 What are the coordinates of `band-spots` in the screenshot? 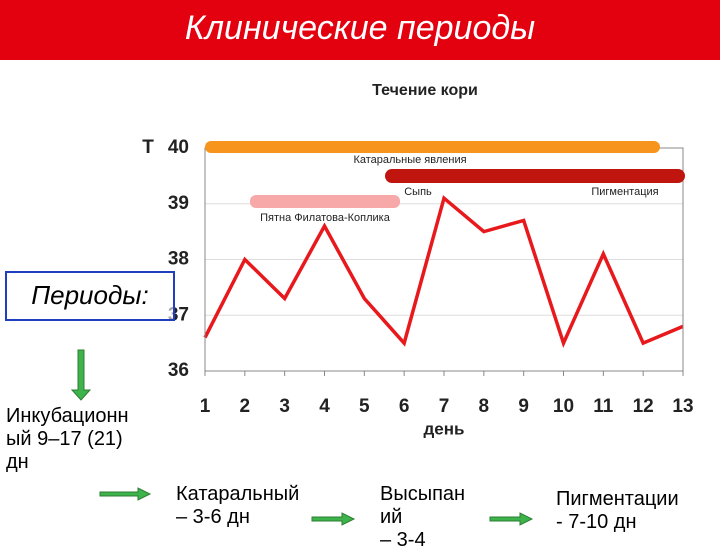 It's located at (325, 201).